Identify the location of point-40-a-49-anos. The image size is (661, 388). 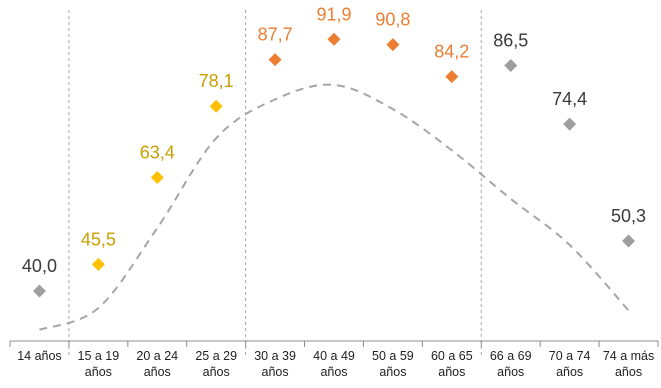
(334, 39).